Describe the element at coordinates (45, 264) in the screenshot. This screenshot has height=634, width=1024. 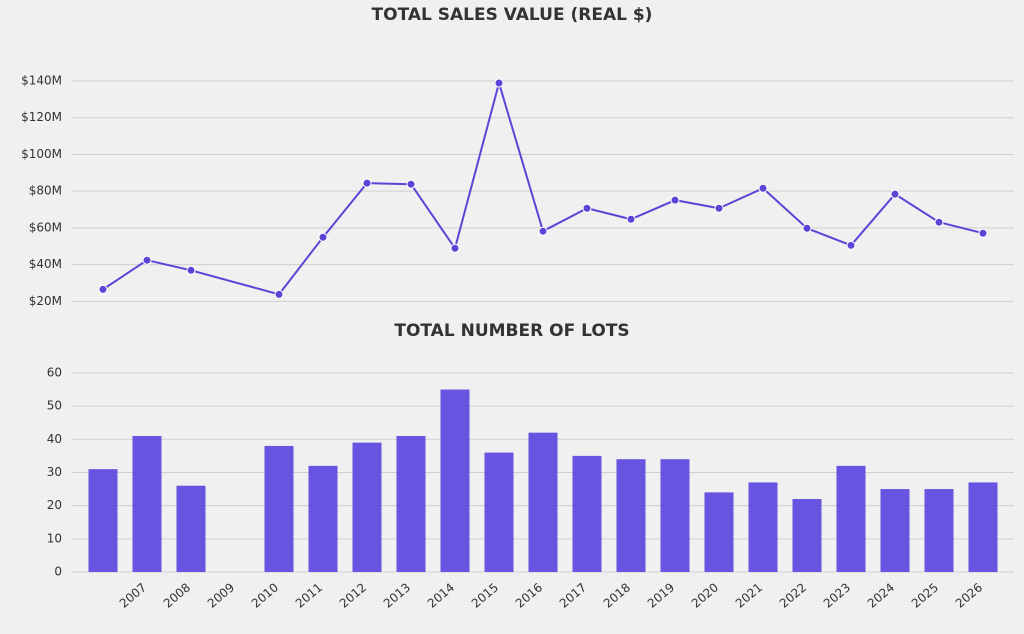
I see `y-tick-label: $40M` at that location.